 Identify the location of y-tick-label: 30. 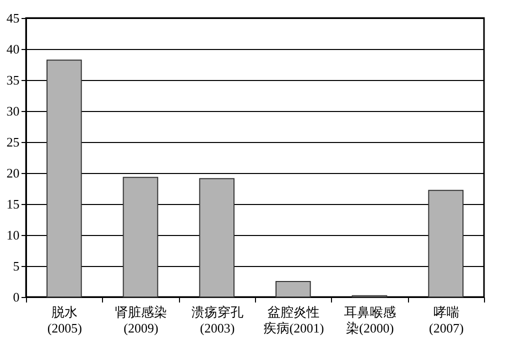
(13, 111).